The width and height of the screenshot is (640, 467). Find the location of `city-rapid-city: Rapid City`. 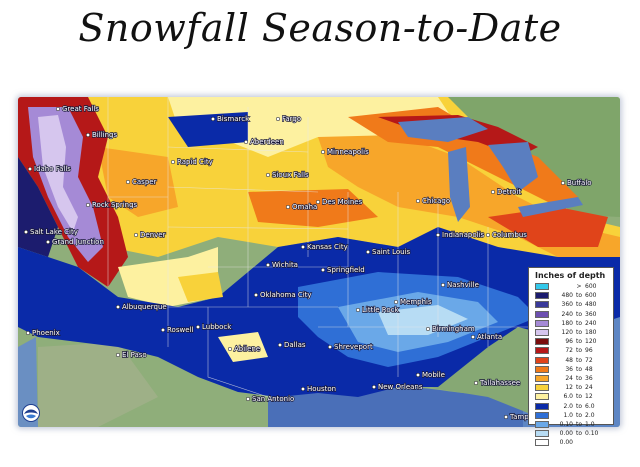

city-rapid-city: Rapid City is located at coordinates (191, 162).